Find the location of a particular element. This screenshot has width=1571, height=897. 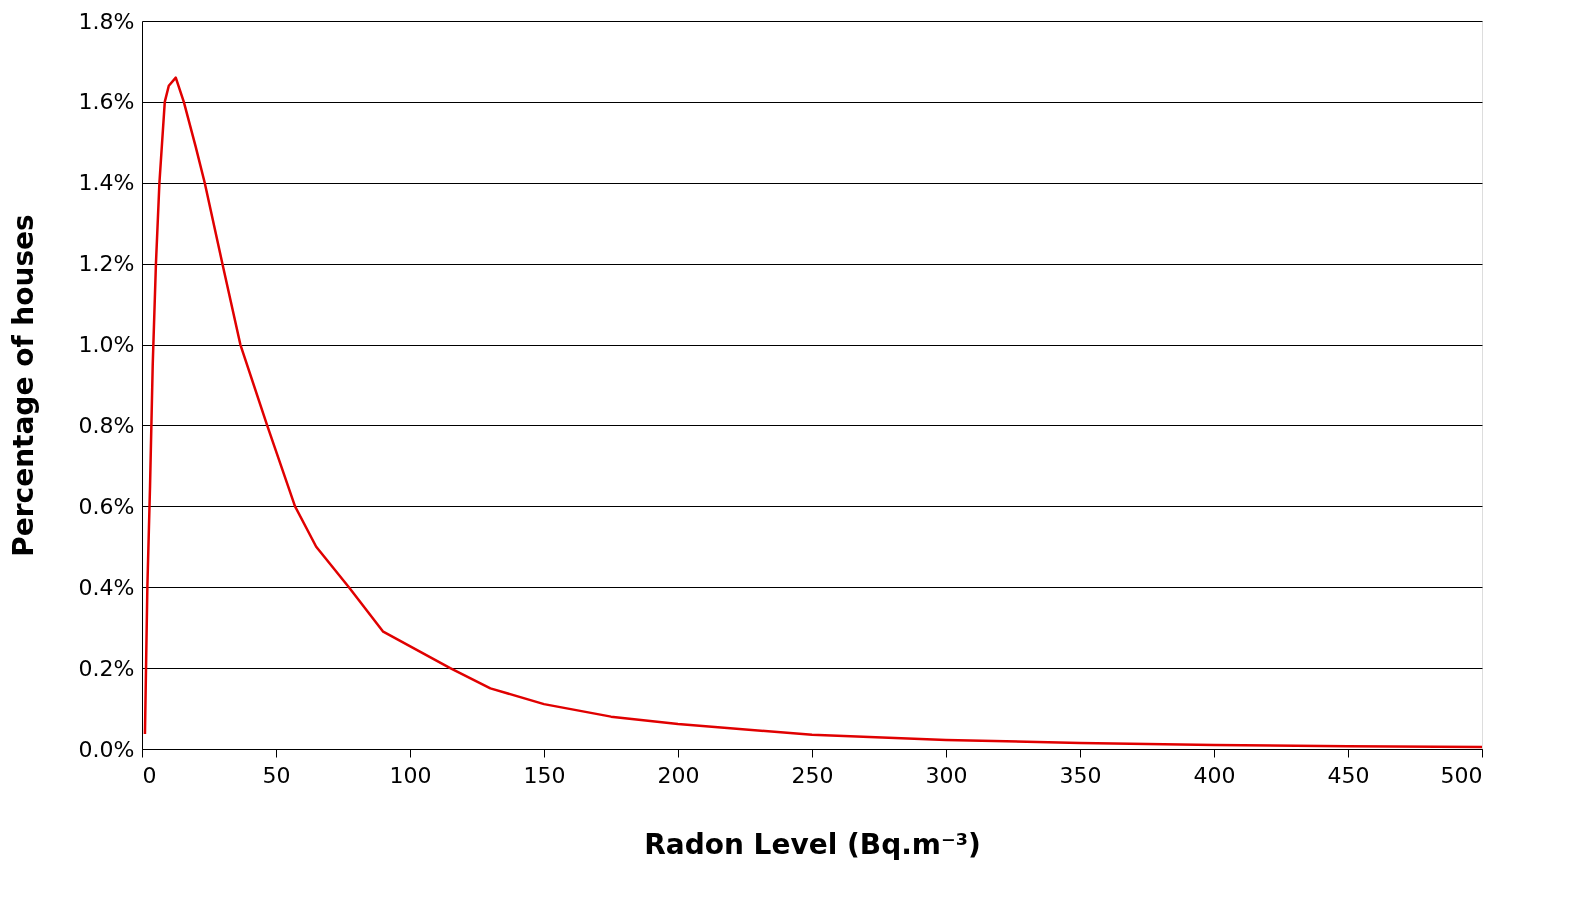

x-tick-label: 400 is located at coordinates (1214, 775).